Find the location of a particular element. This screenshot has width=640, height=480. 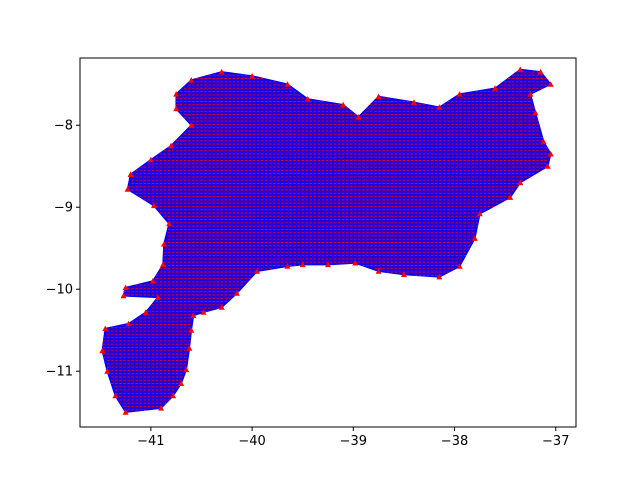

x-tick-label: −38 is located at coordinates (454, 441).